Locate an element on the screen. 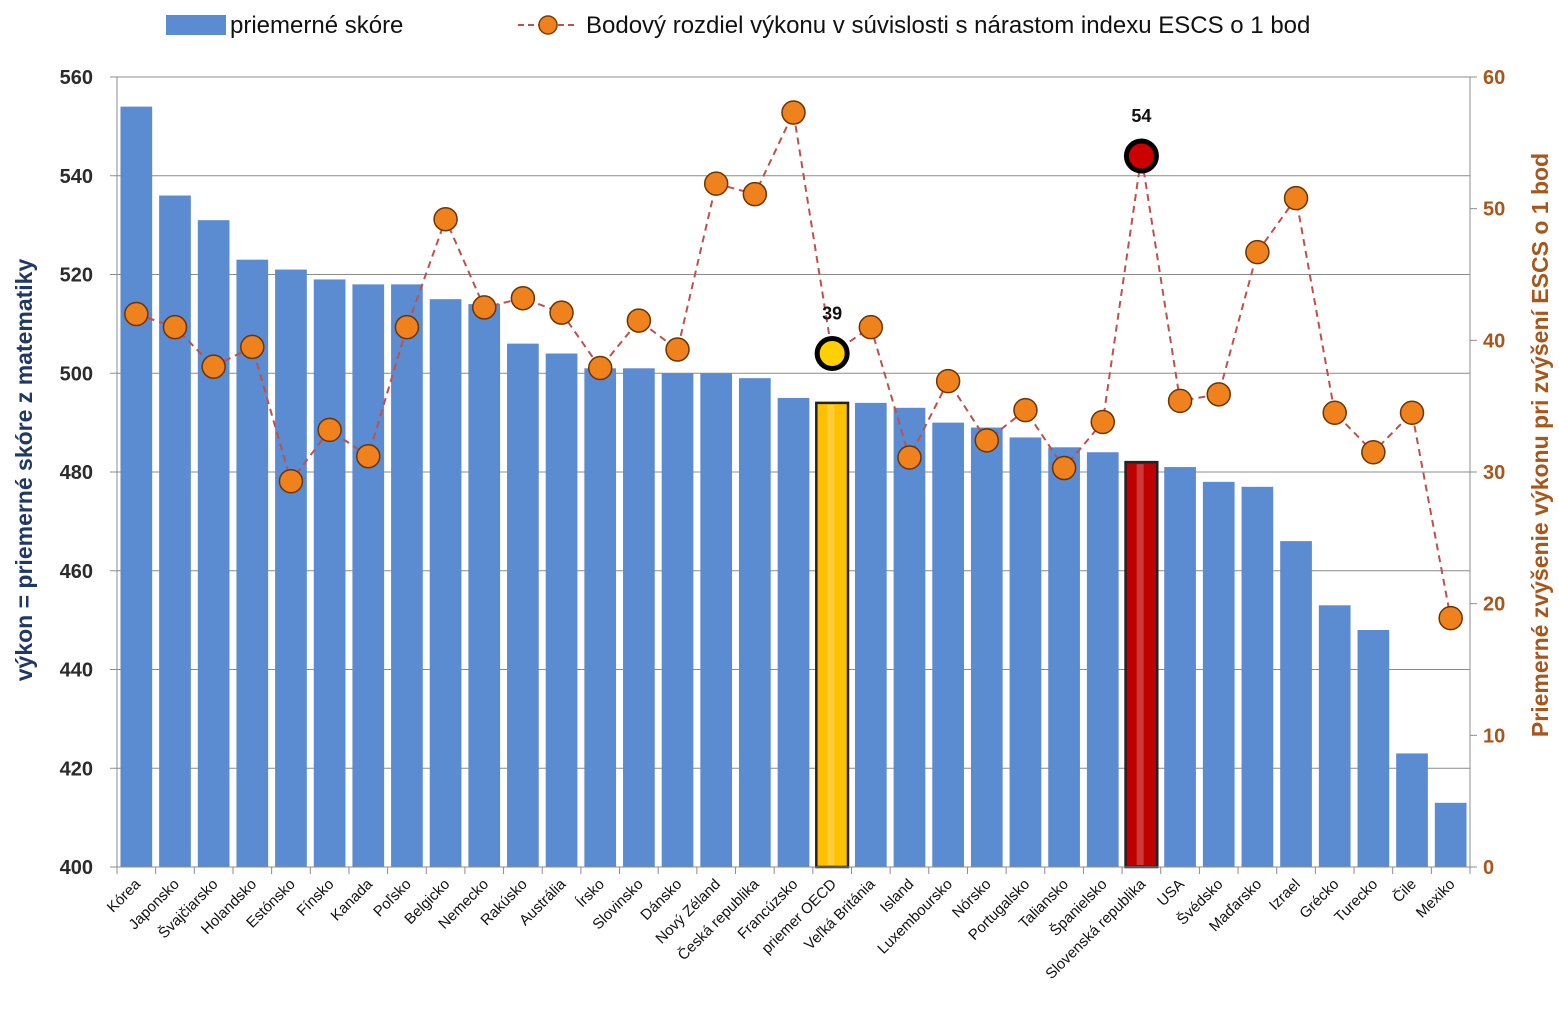 The height and width of the screenshot is (1021, 1559). y-tick-label-right: 50 is located at coordinates (1494, 210).